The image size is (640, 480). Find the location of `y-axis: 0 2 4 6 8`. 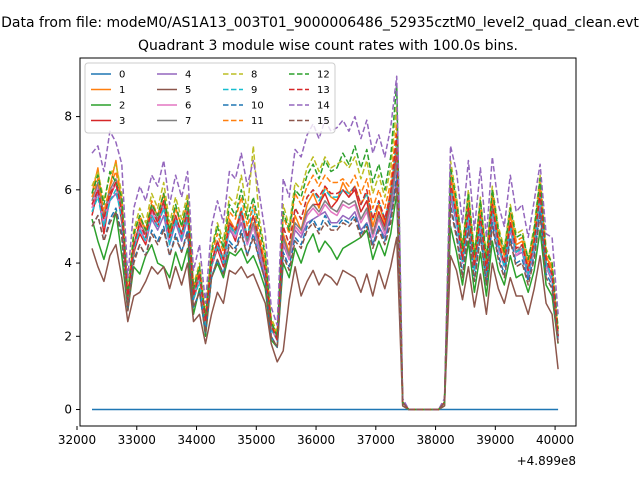

y-axis: 0 2 4 6 8 is located at coordinates (72, 263).